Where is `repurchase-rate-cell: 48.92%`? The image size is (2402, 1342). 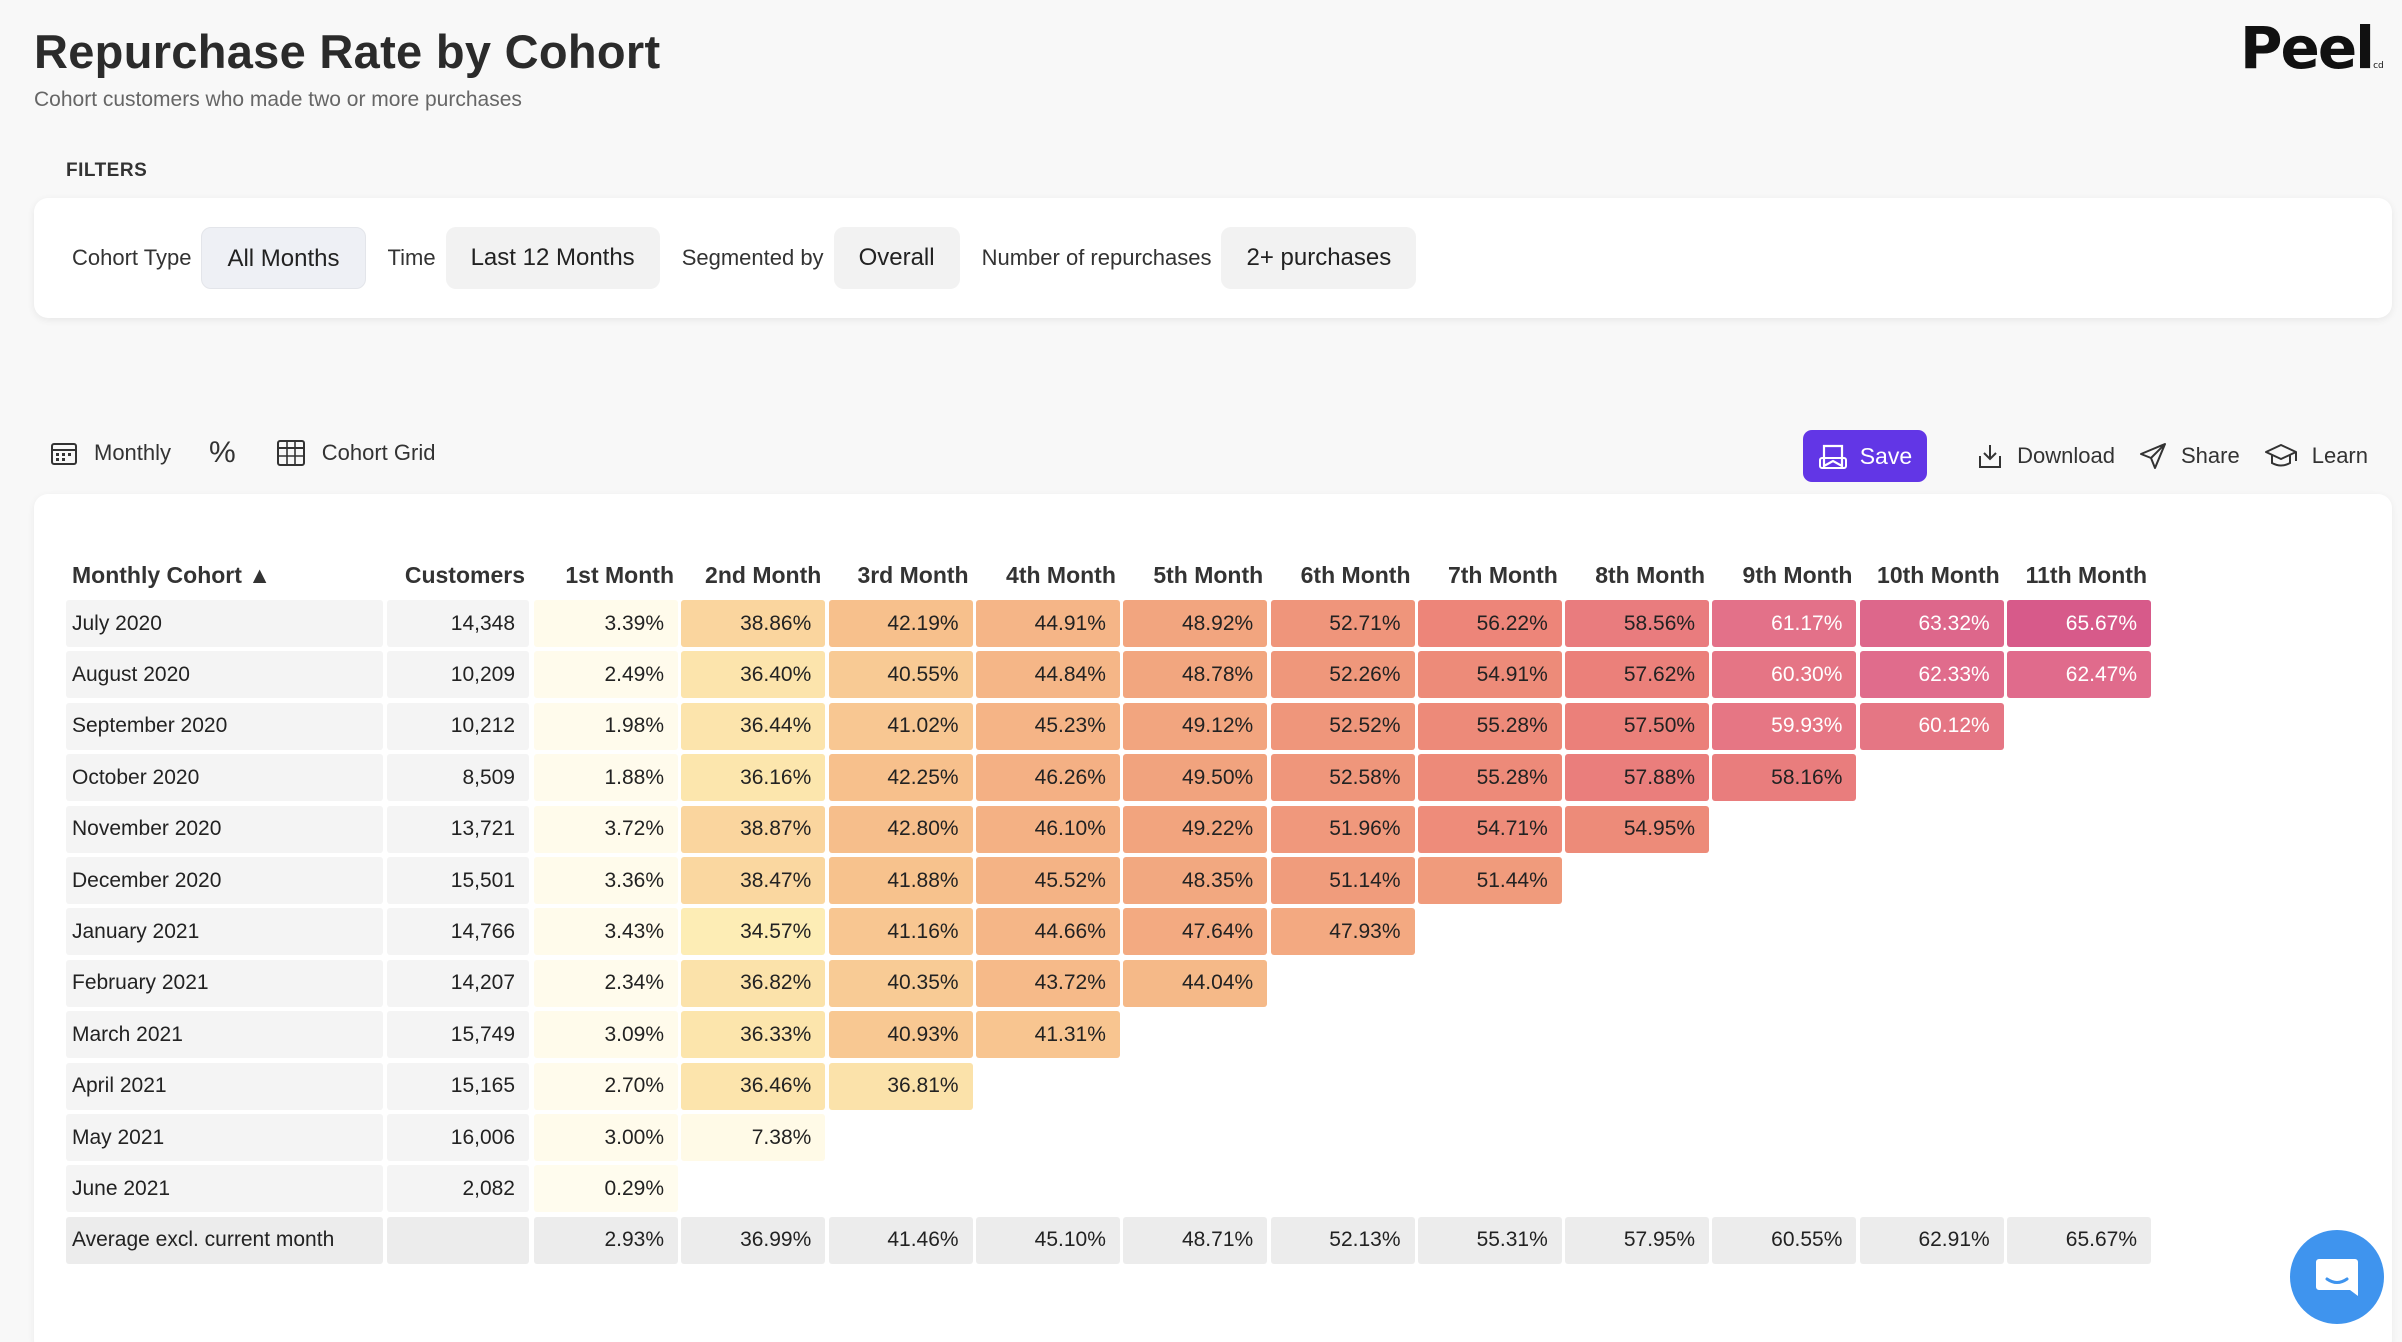 repurchase-rate-cell: 48.92% is located at coordinates (1195, 623).